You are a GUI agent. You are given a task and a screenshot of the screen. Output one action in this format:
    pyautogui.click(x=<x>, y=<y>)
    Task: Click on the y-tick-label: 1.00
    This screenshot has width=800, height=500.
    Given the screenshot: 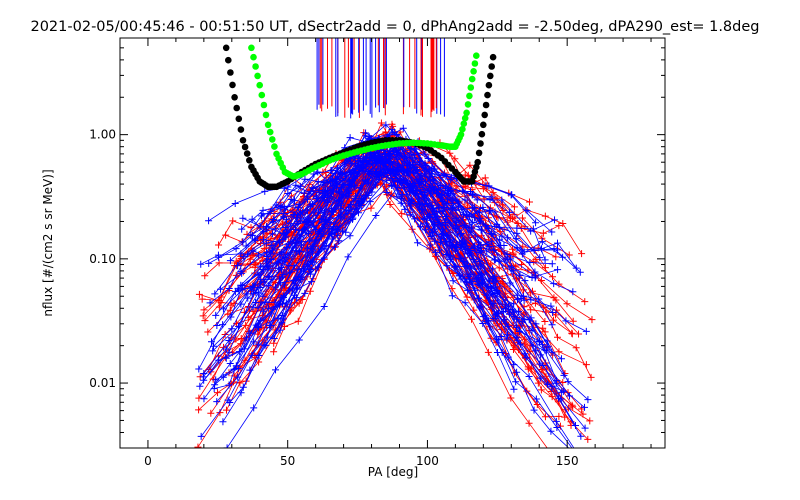 What is the action you would take?
    pyautogui.click(x=102, y=135)
    